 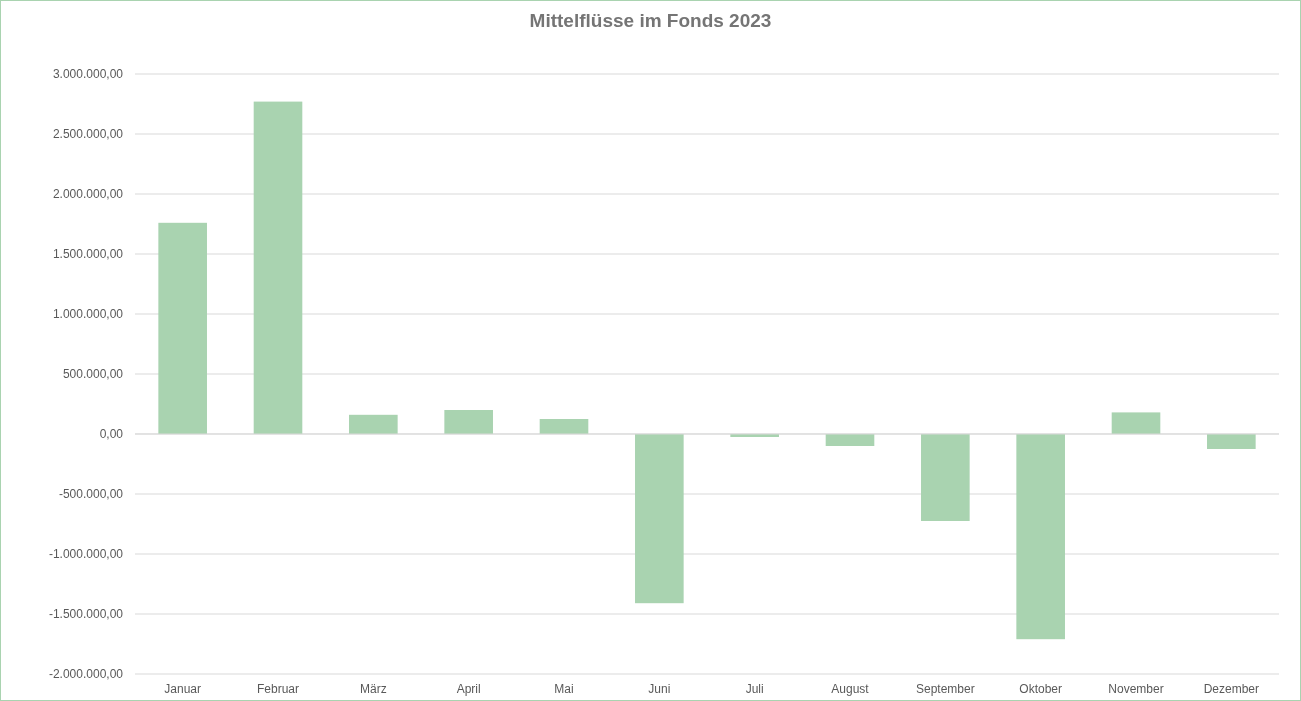 What do you see at coordinates (88, 254) in the screenshot?
I see `y-tick-label: 1.500.000,00` at bounding box center [88, 254].